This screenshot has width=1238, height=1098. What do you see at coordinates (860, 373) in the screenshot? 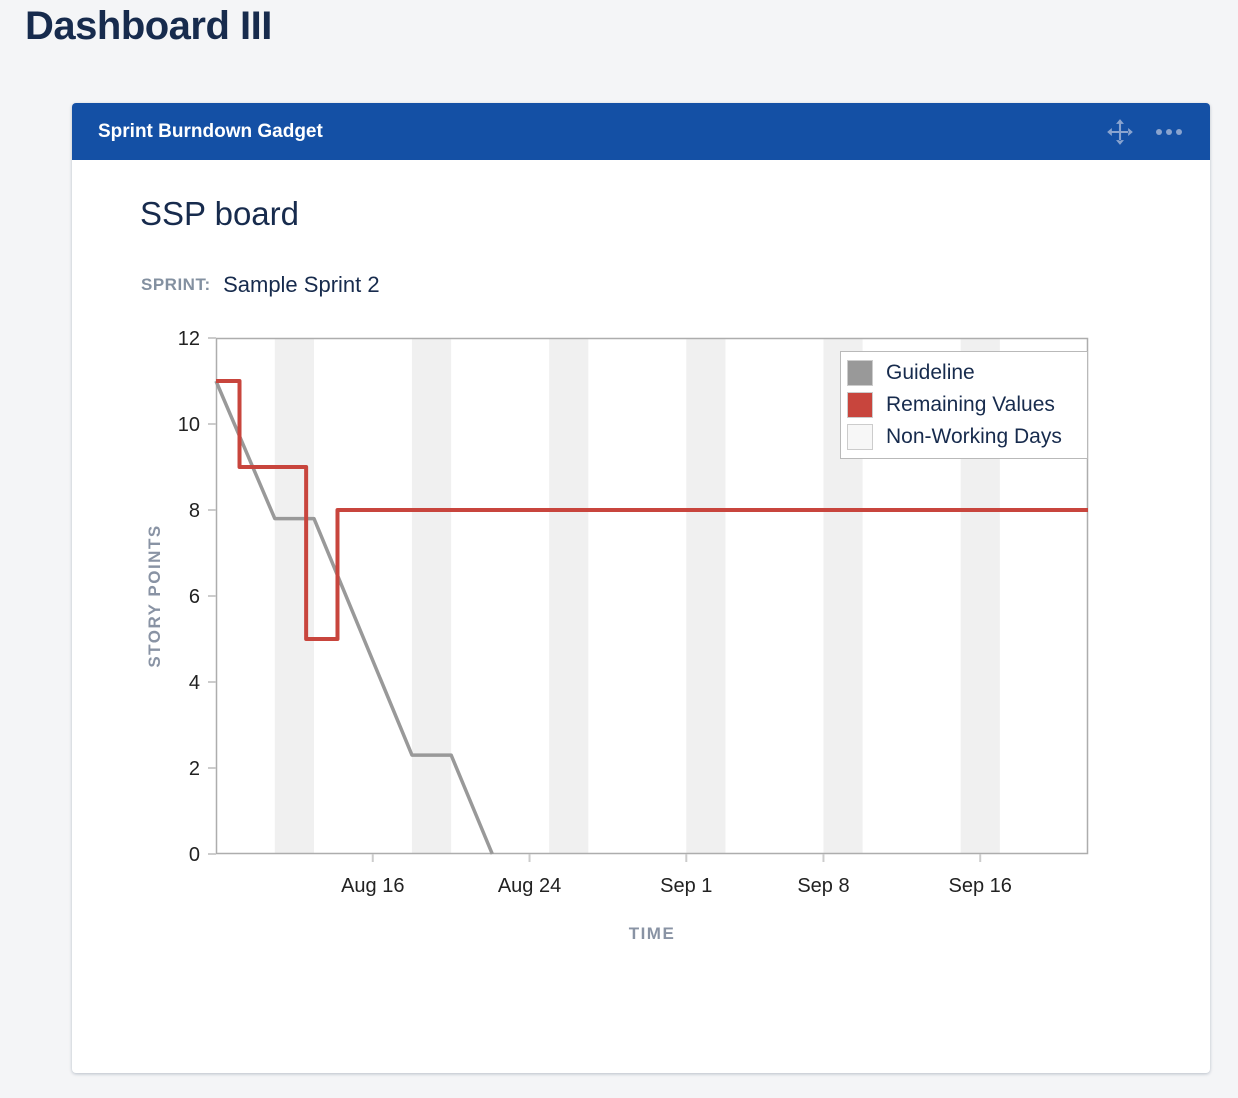
I see `guideline-swatch` at bounding box center [860, 373].